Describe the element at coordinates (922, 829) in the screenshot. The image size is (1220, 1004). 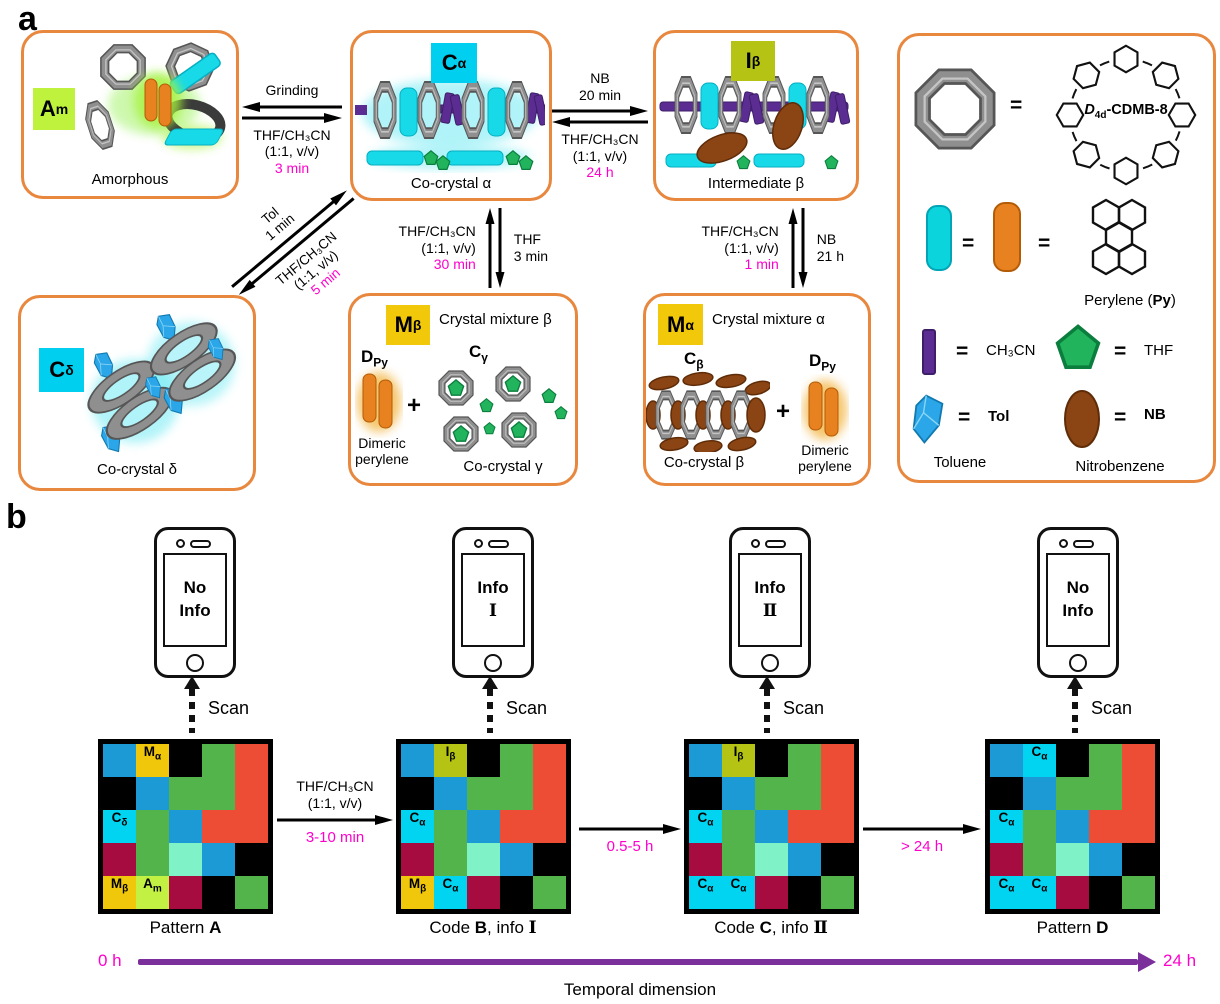
I see `arrow-right-icon` at that location.